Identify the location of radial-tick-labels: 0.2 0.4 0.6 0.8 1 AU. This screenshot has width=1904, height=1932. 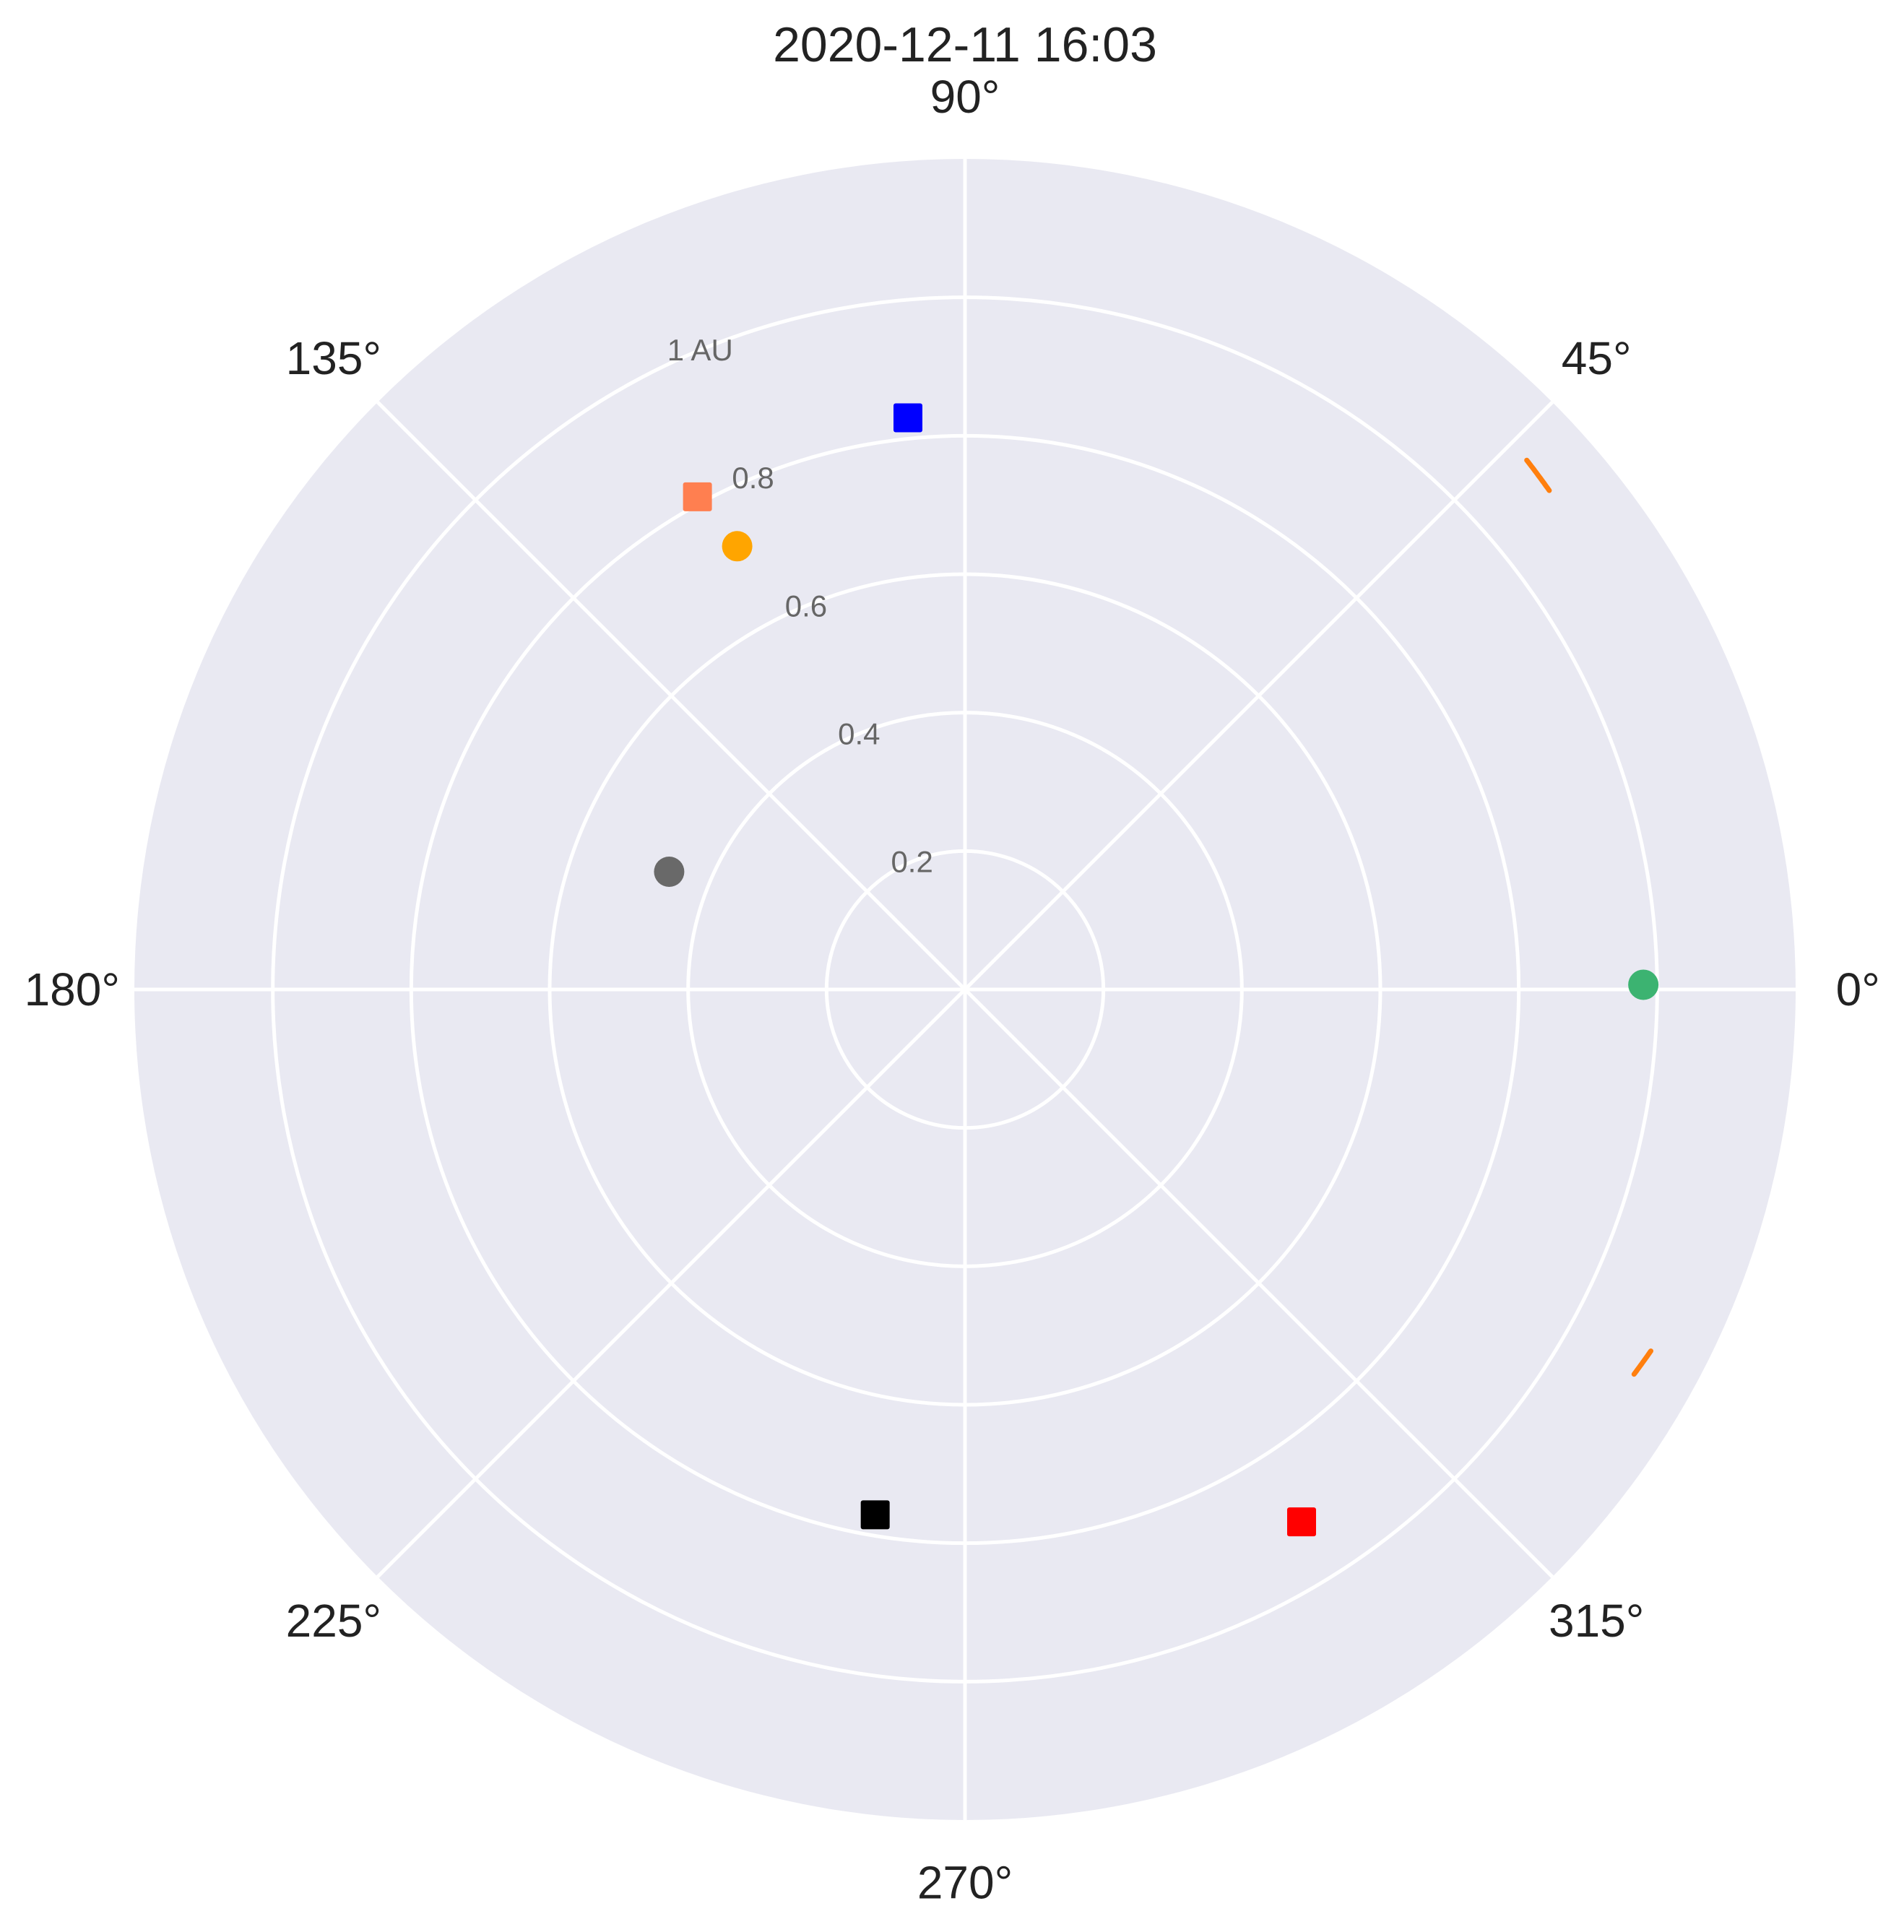
(800, 605).